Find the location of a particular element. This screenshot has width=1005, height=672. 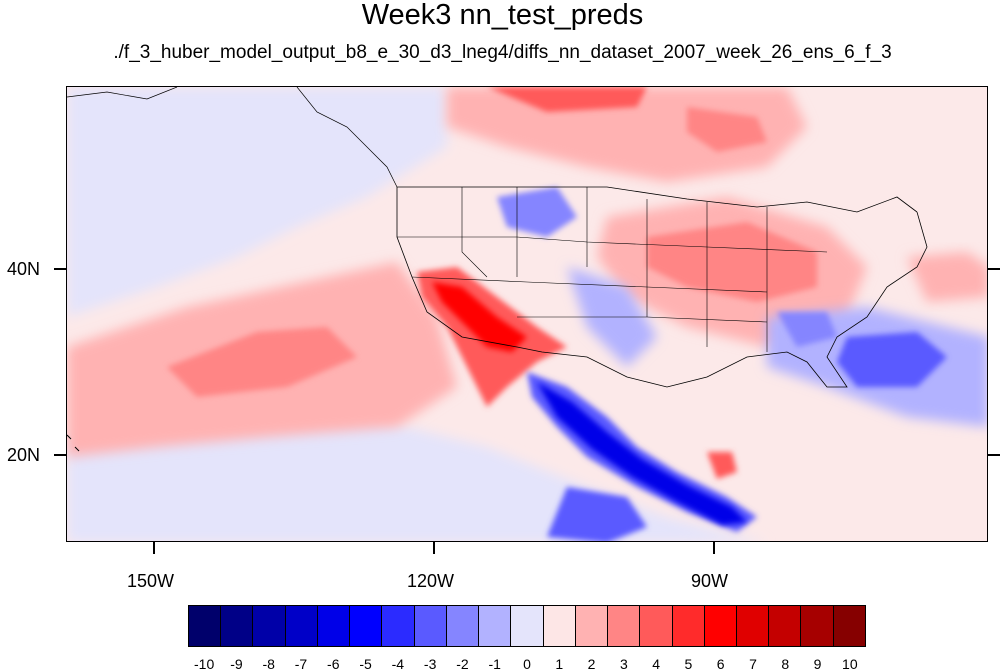

colorbar-label: 0 is located at coordinates (527, 664).